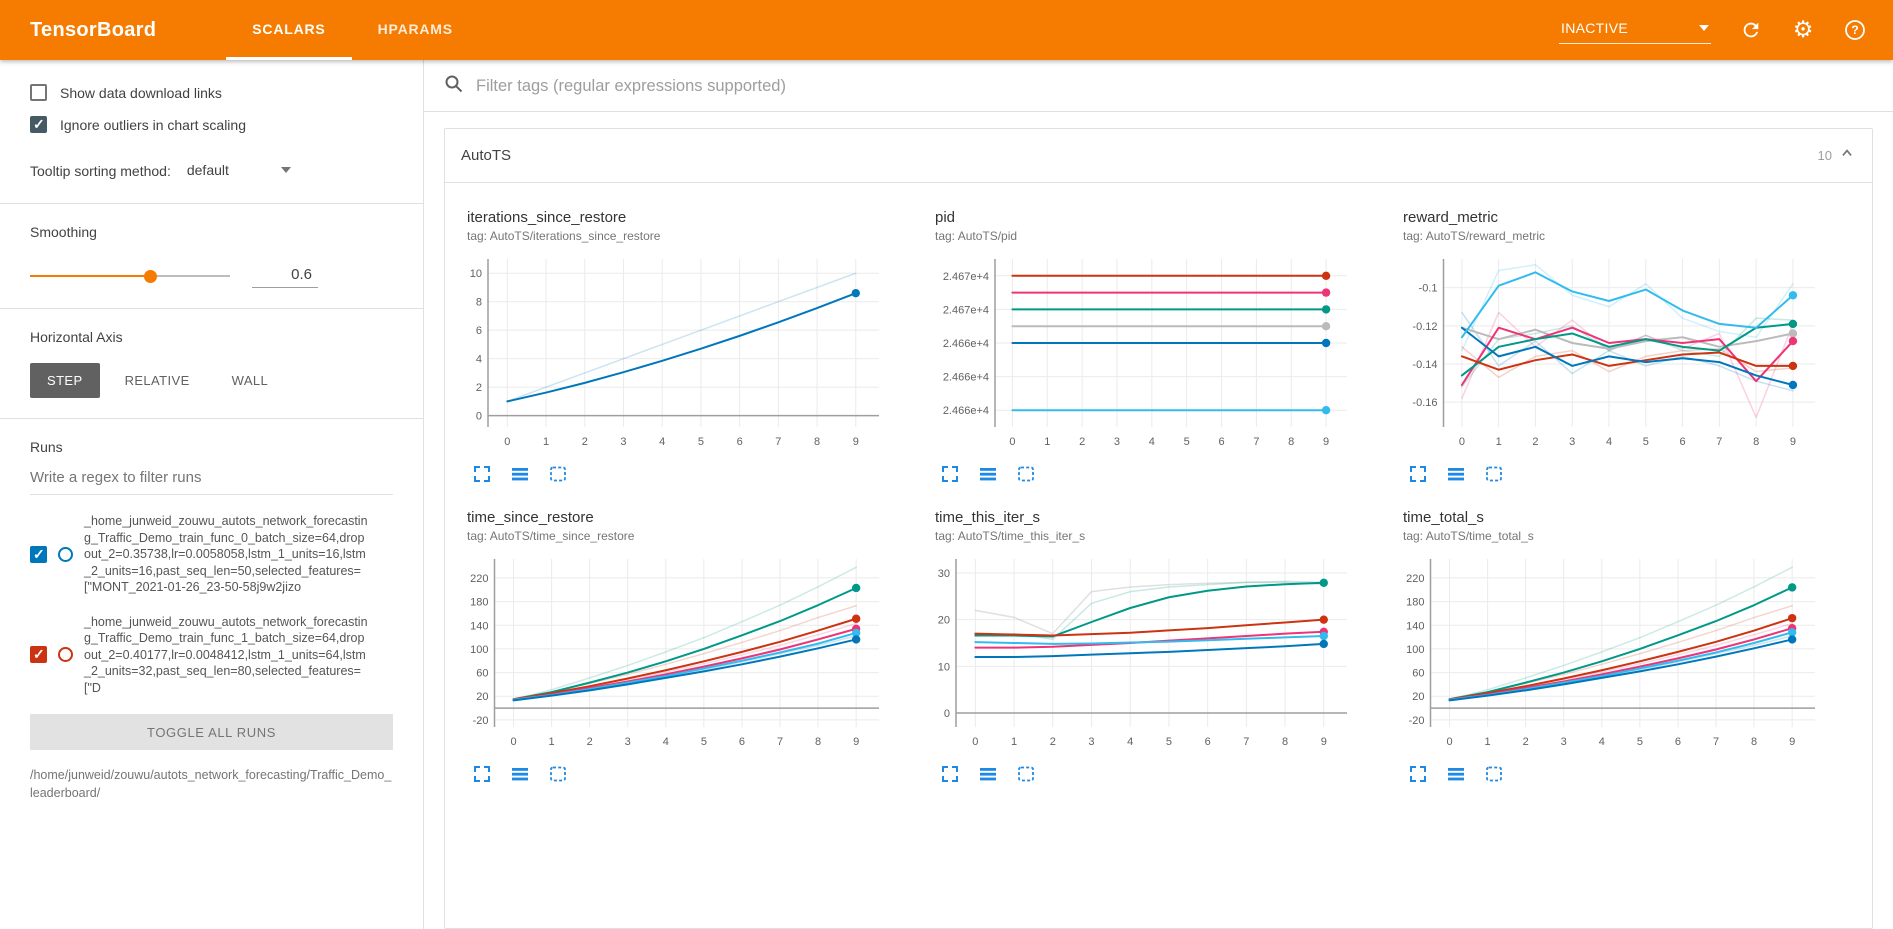 The width and height of the screenshot is (1893, 929). What do you see at coordinates (93, 29) in the screenshot?
I see `app-title: TensorBoard` at bounding box center [93, 29].